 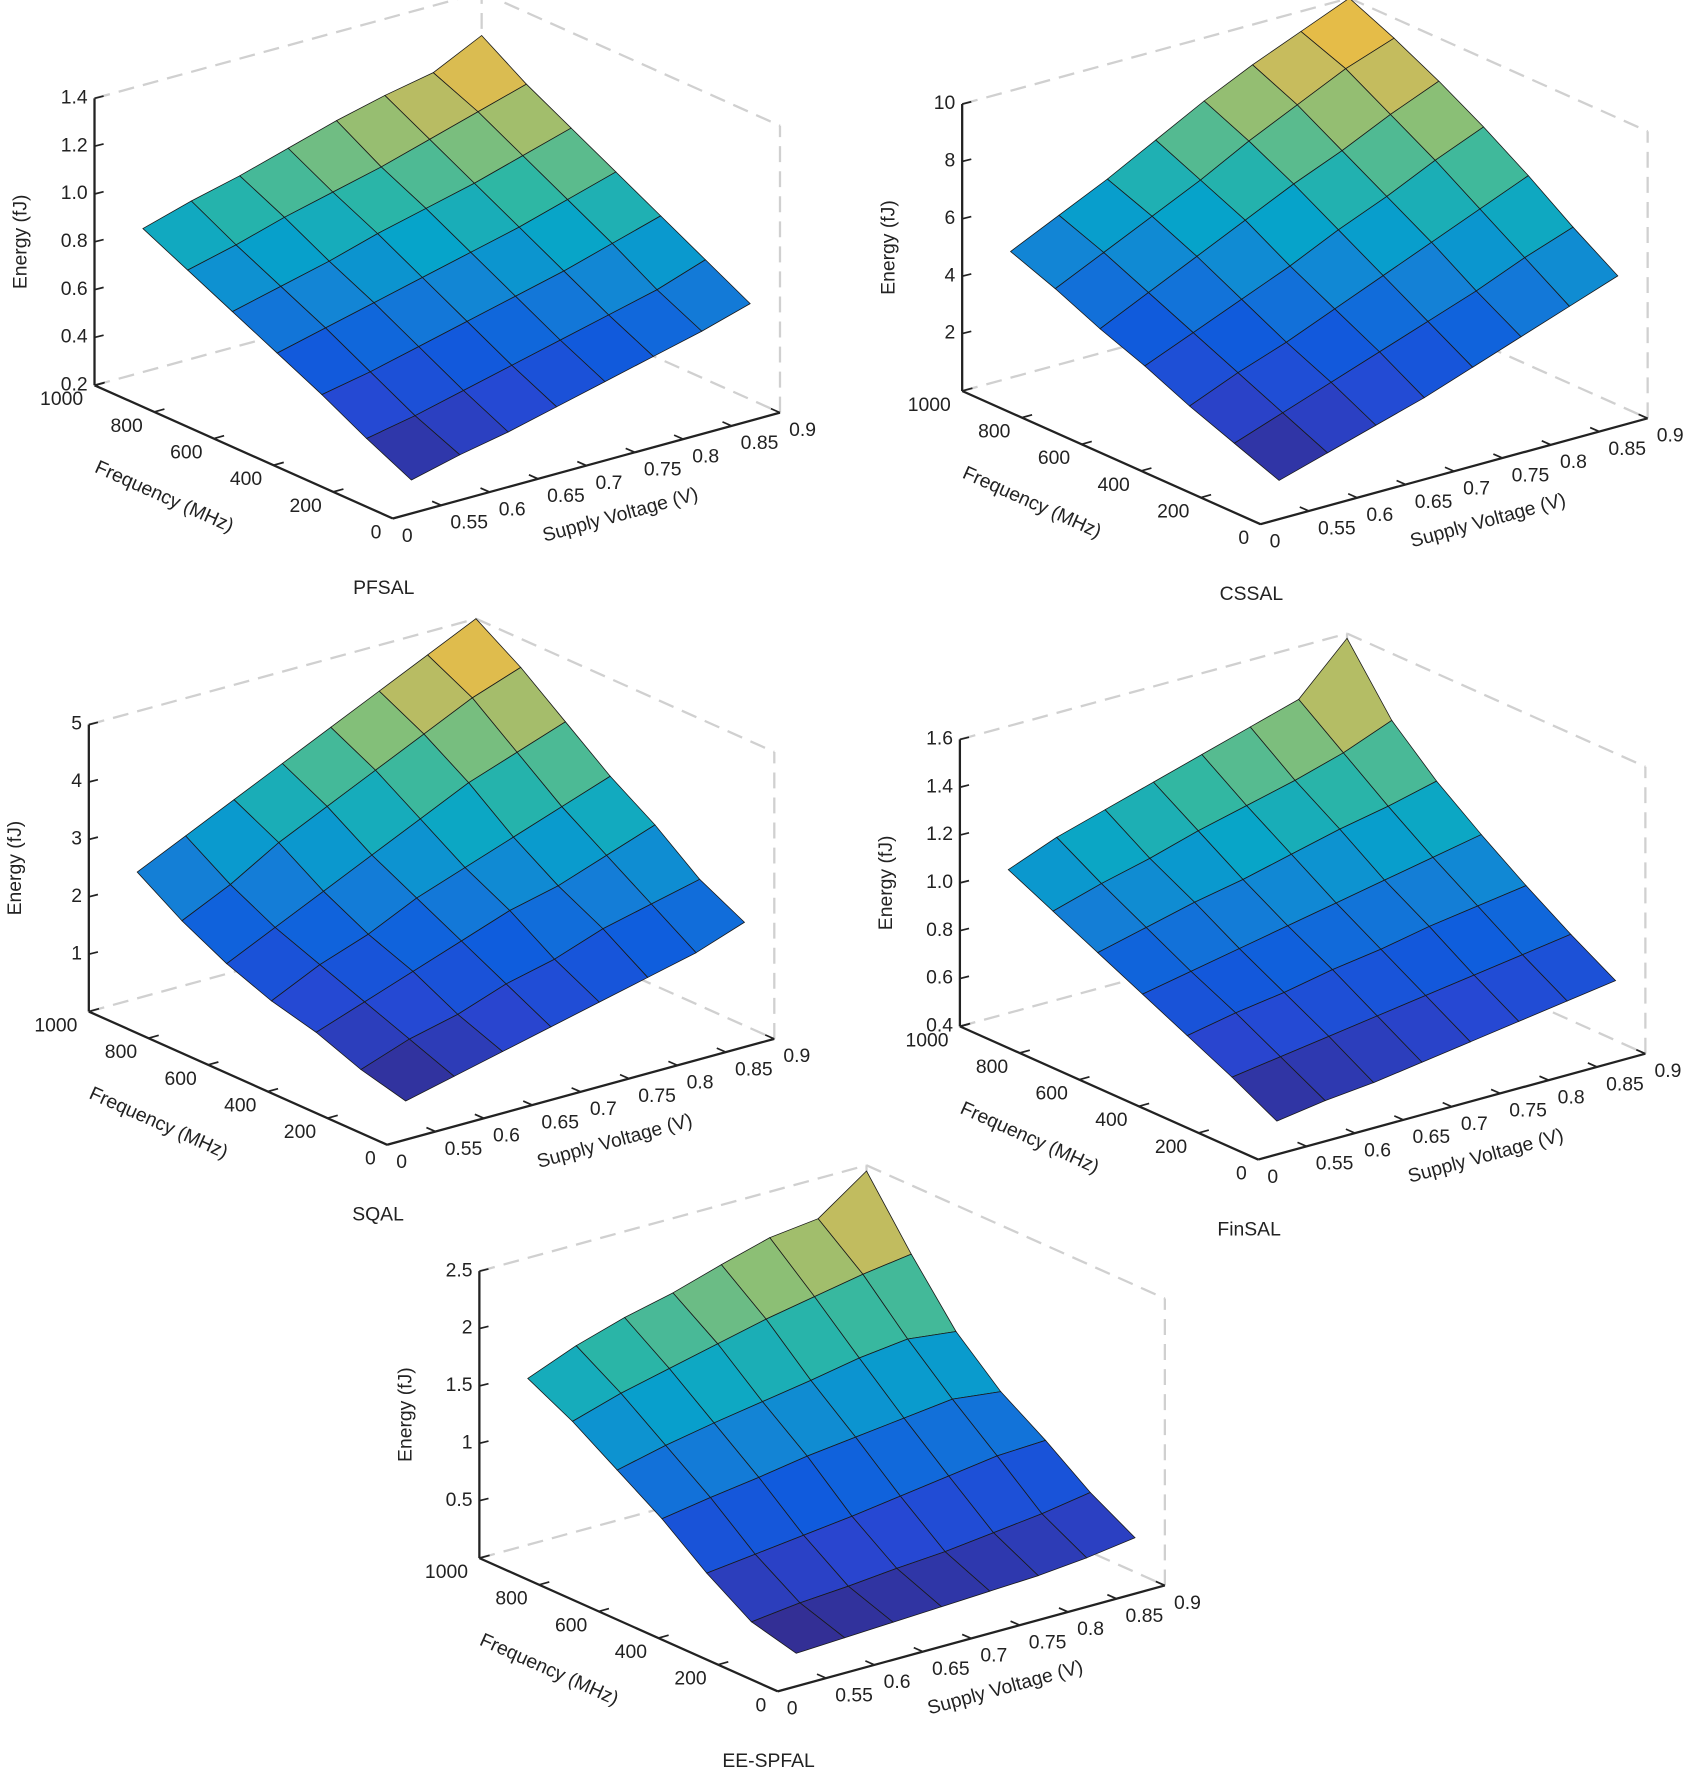 I want to click on x-tick-label: 0.65, so click(x=1432, y=1137).